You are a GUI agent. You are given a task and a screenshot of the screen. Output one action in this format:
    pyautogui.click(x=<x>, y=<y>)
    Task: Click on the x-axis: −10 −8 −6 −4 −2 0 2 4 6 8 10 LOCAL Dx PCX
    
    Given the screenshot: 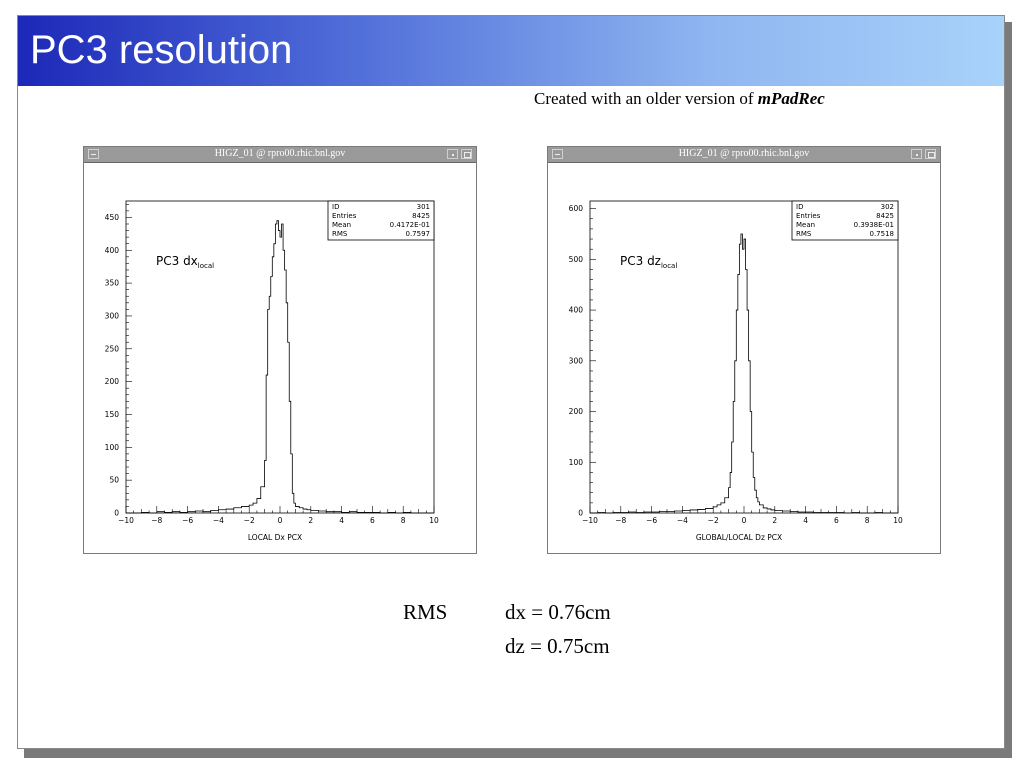 What is the action you would take?
    pyautogui.click(x=278, y=524)
    